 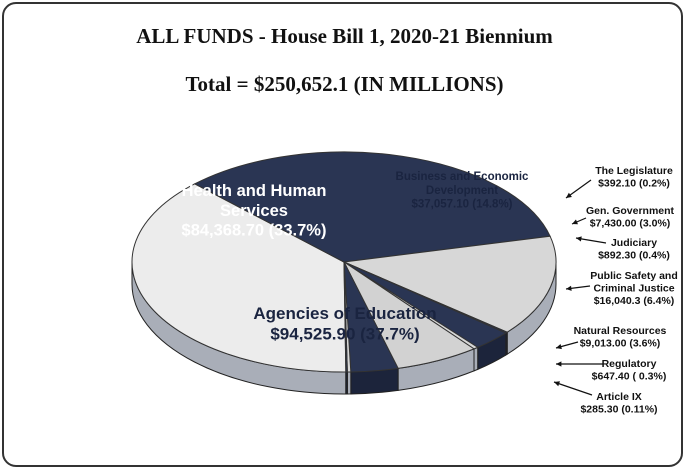 I want to click on slice-side-regulatory, so click(x=349, y=383).